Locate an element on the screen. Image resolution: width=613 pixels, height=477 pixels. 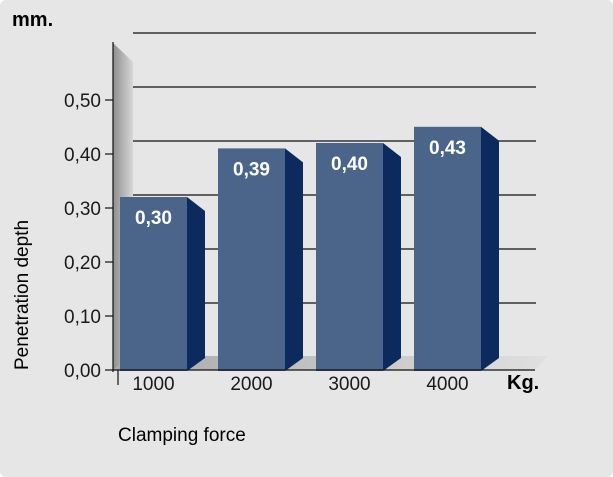
x-axis-ticks: 1000 2000 3000 4000 is located at coordinates (324, 382).